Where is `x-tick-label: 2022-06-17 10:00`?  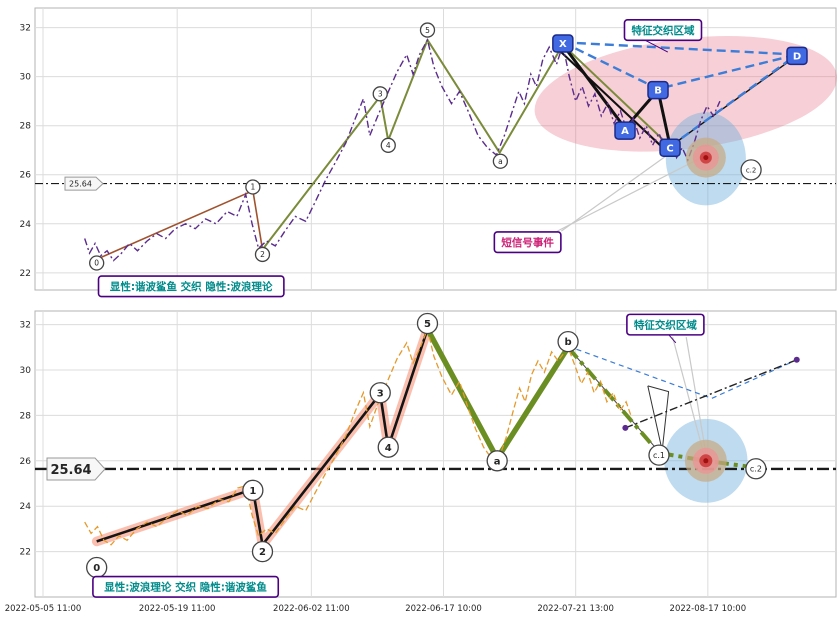
x-tick-label: 2022-06-17 10:00 is located at coordinates (443, 609).